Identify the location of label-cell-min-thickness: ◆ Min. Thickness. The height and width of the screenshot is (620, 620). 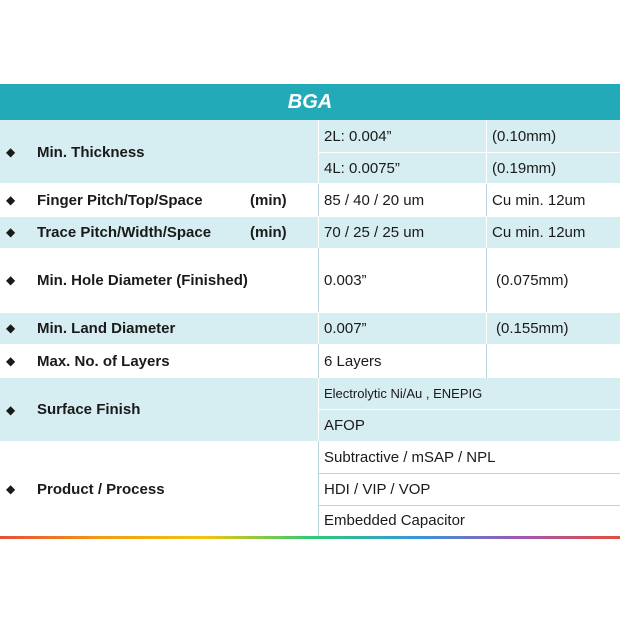
(159, 152).